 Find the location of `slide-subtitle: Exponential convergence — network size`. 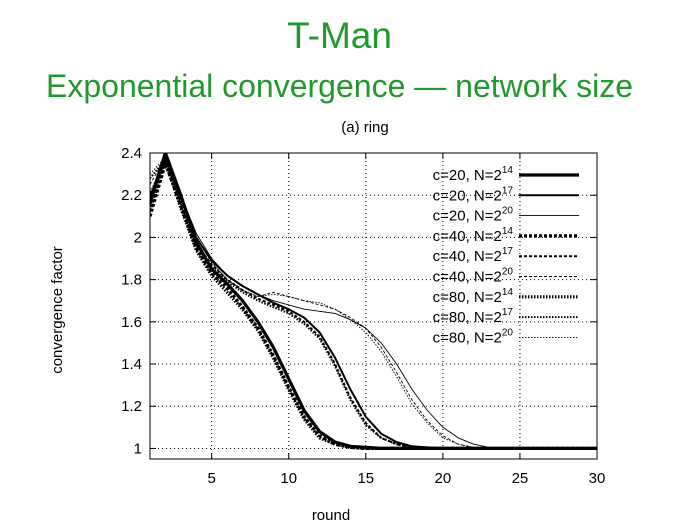

slide-subtitle: Exponential convergence — network size is located at coordinates (339, 86).